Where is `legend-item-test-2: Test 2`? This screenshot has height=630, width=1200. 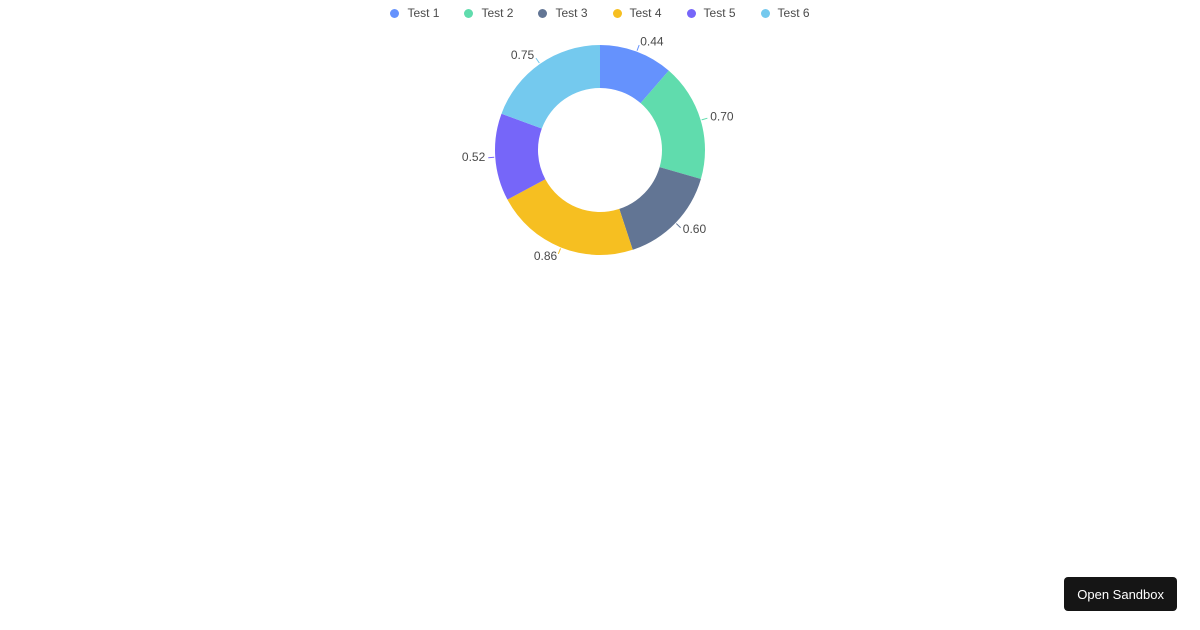 legend-item-test-2: Test 2 is located at coordinates (488, 13).